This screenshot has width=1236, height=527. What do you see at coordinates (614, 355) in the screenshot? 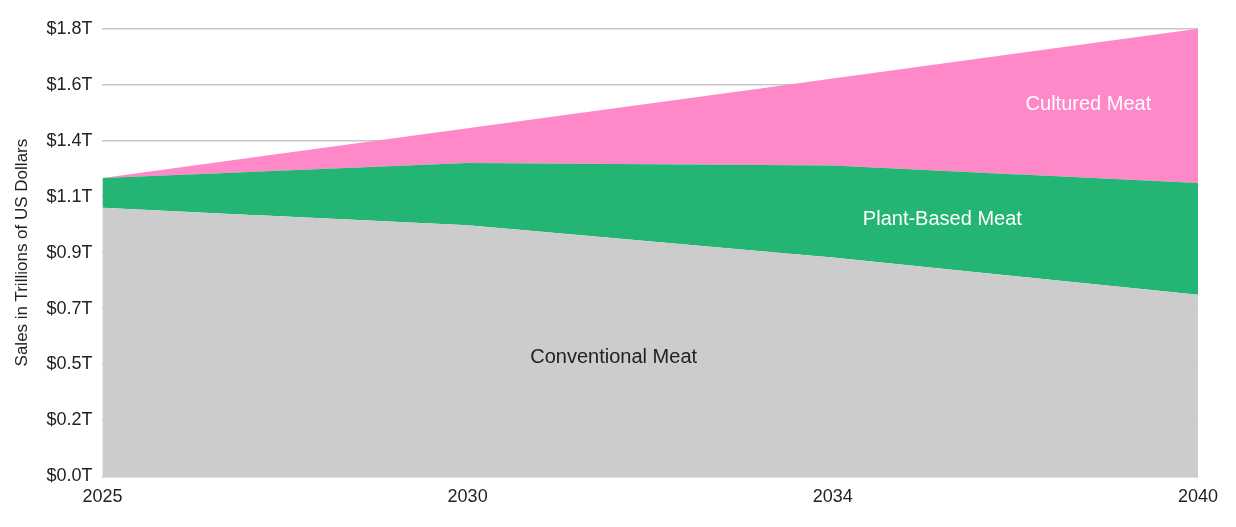
I see `series-label: Conventional Meat` at bounding box center [614, 355].